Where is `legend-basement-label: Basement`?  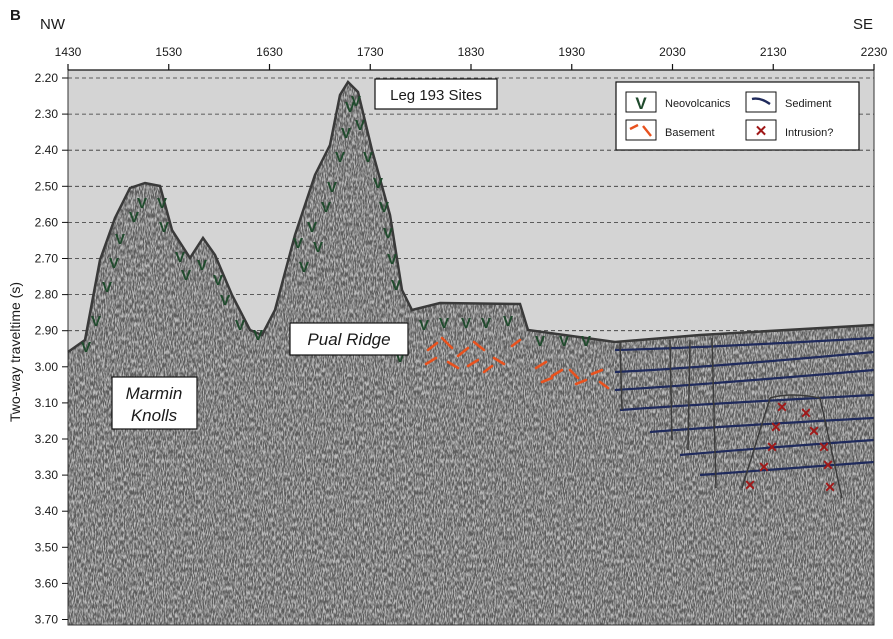
legend-basement-label: Basement is located at coordinates (690, 133).